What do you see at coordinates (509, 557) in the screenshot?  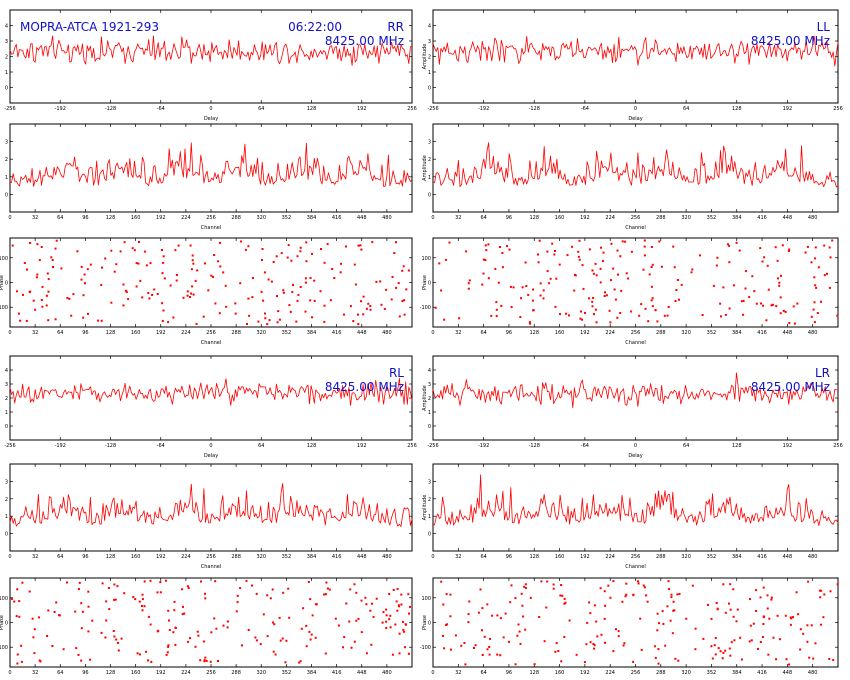 I see `x-tick-label: 96` at bounding box center [509, 557].